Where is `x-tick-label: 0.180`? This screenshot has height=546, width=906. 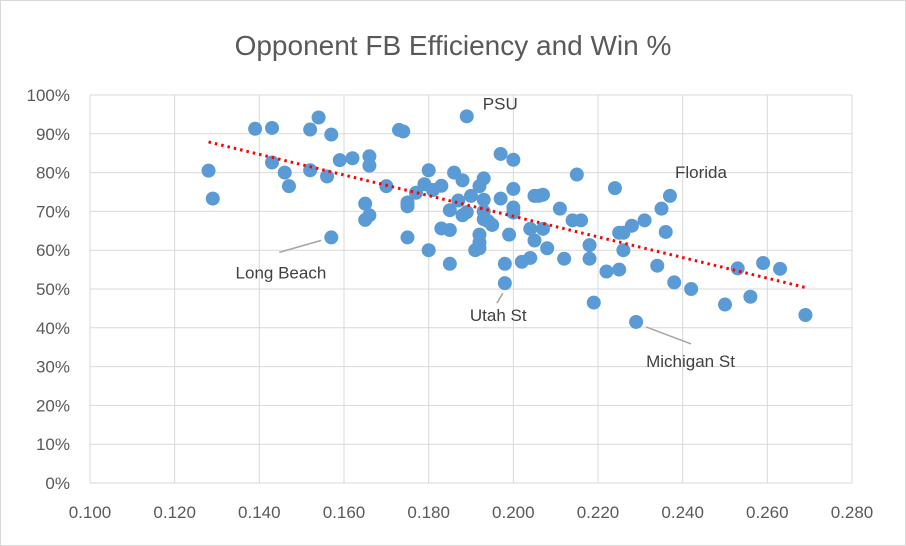
x-tick-label: 0.180 is located at coordinates (428, 512).